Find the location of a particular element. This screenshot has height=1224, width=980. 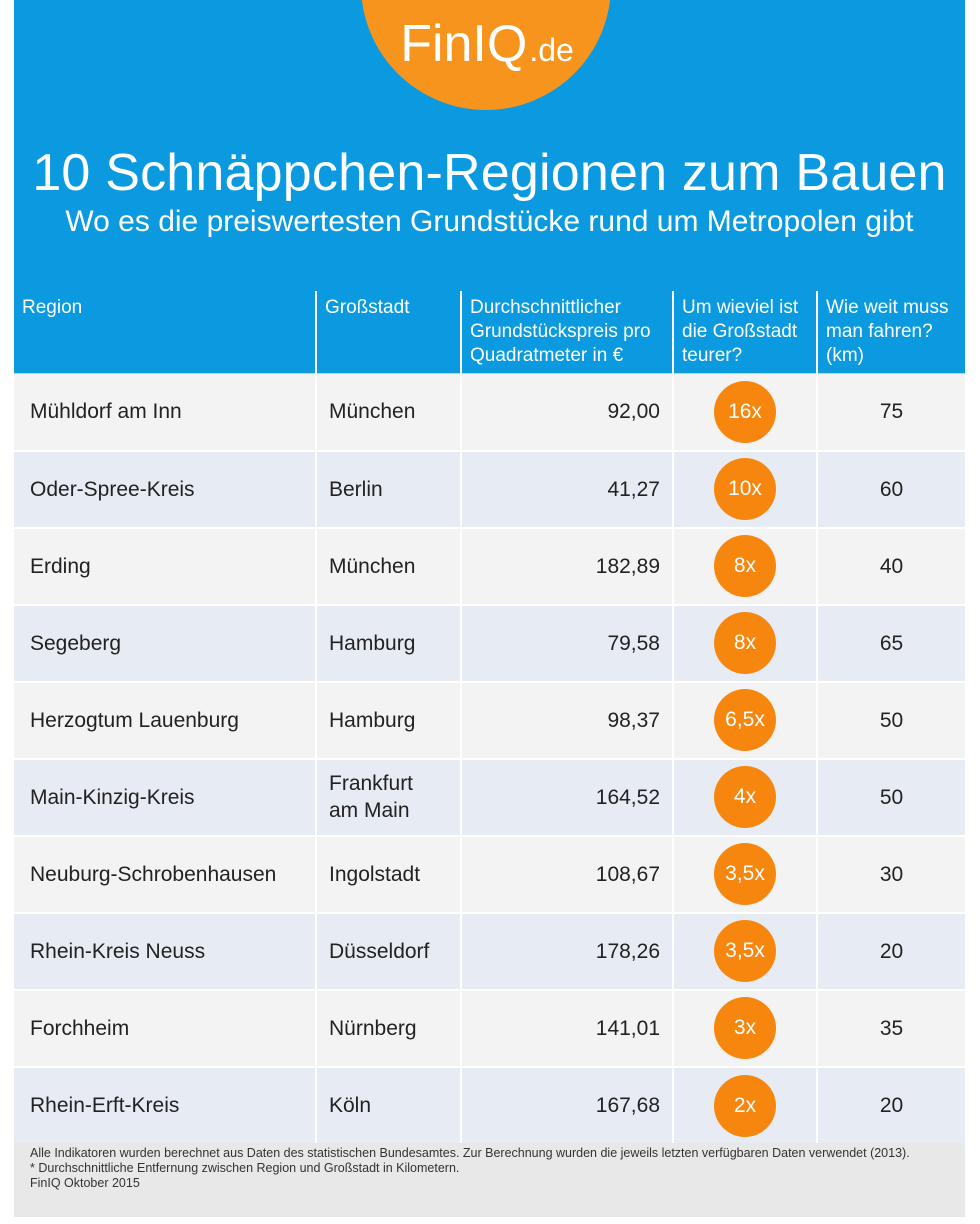

cell-distance: 65 is located at coordinates (891, 642).